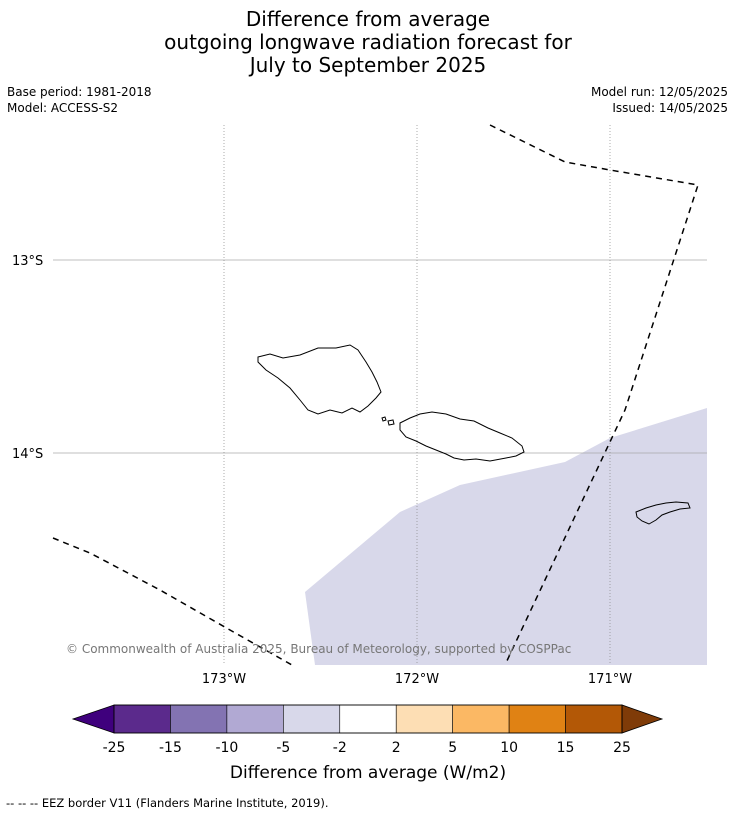 Image resolution: width=736 pixels, height=816 pixels. What do you see at coordinates (27, 454) in the screenshot?
I see `lat-label-14s: 14°S` at bounding box center [27, 454].